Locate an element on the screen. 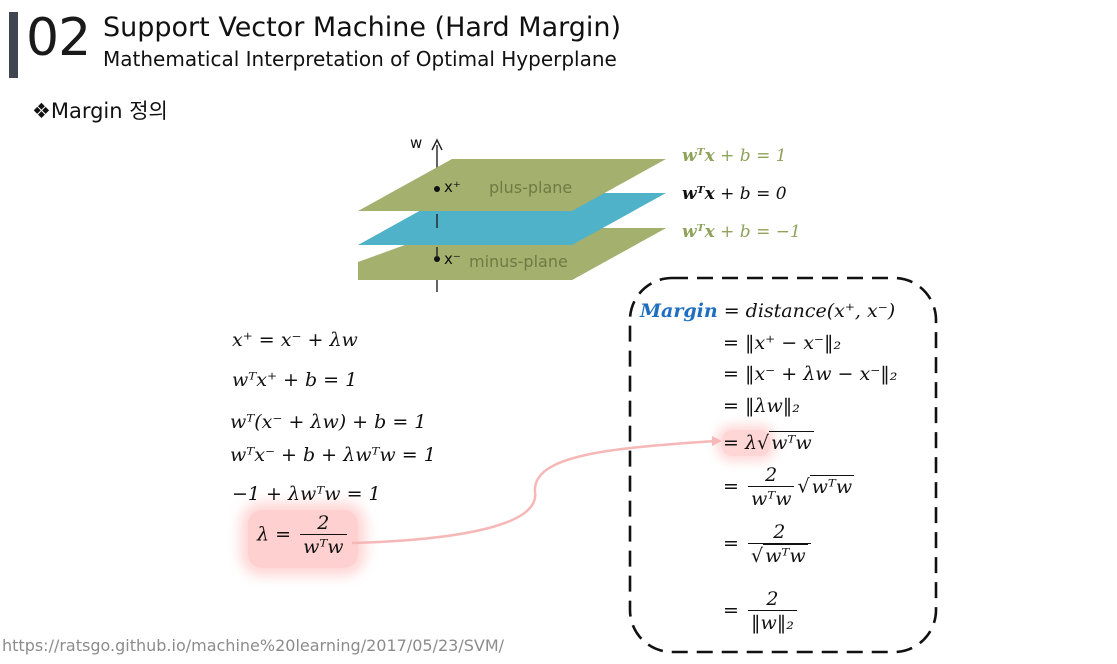 The image size is (1117, 664). x-minus-label: x⁻ is located at coordinates (452, 259).